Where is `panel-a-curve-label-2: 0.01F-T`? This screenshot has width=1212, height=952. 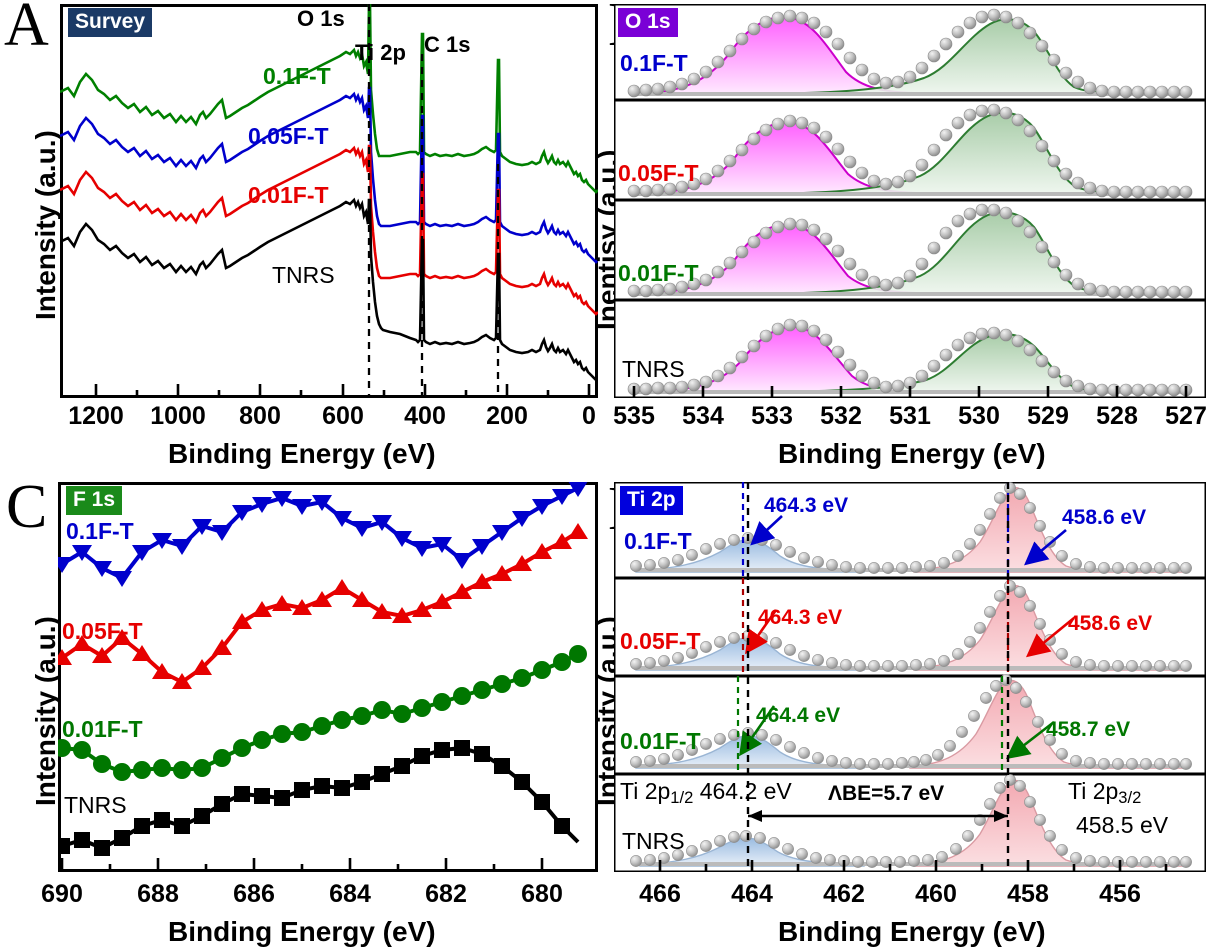
panel-a-curve-label-2: 0.01F-T is located at coordinates (288, 195).